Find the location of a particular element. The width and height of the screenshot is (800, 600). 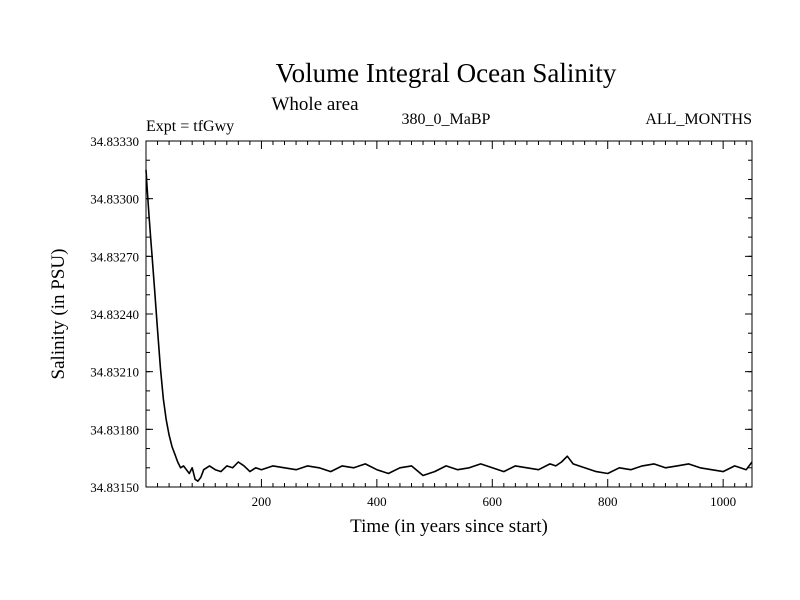

x-tick-label: 800 is located at coordinates (608, 501).